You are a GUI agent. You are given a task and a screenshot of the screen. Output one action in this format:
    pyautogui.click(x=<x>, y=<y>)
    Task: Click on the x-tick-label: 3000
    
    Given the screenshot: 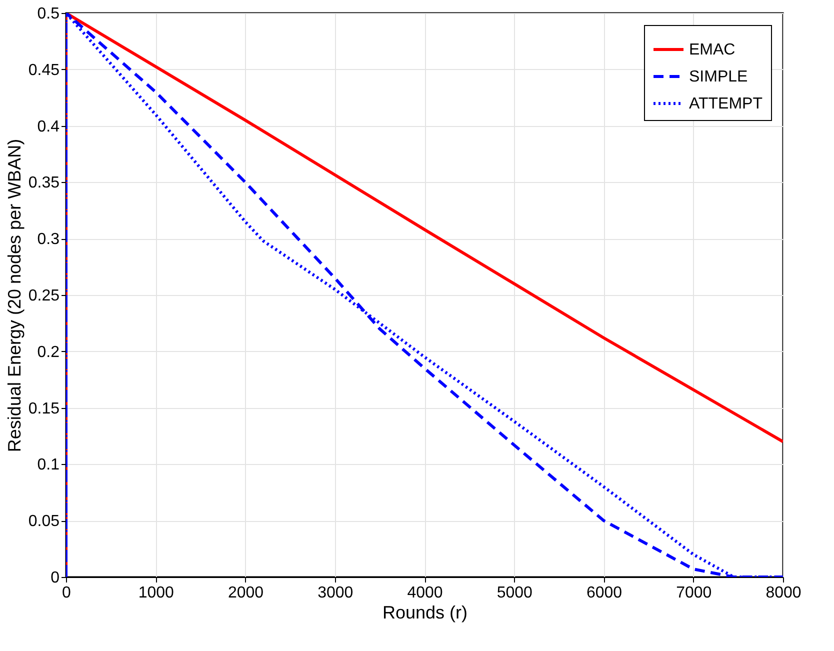 What is the action you would take?
    pyautogui.click(x=336, y=593)
    